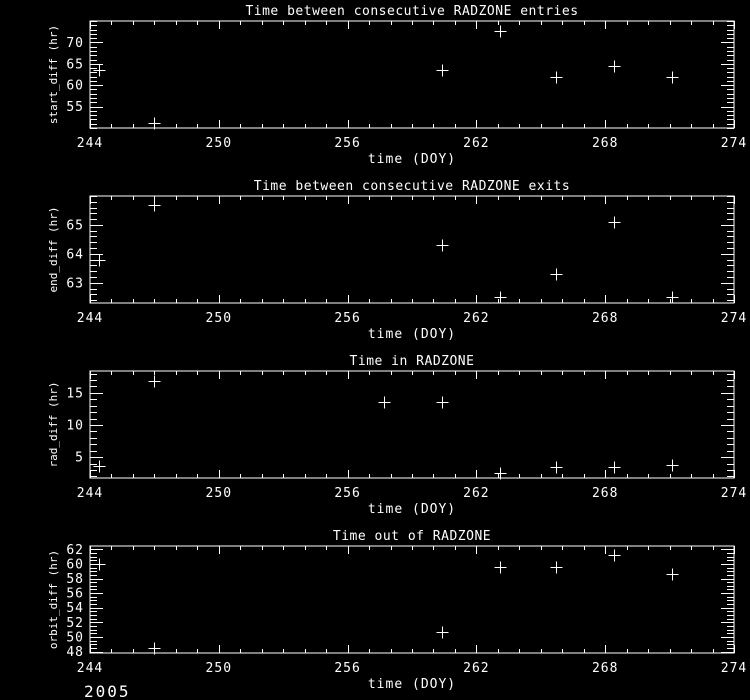 This screenshot has height=700, width=750. What do you see at coordinates (412, 361) in the screenshot?
I see `chart-title: Time in RADZONE` at bounding box center [412, 361].